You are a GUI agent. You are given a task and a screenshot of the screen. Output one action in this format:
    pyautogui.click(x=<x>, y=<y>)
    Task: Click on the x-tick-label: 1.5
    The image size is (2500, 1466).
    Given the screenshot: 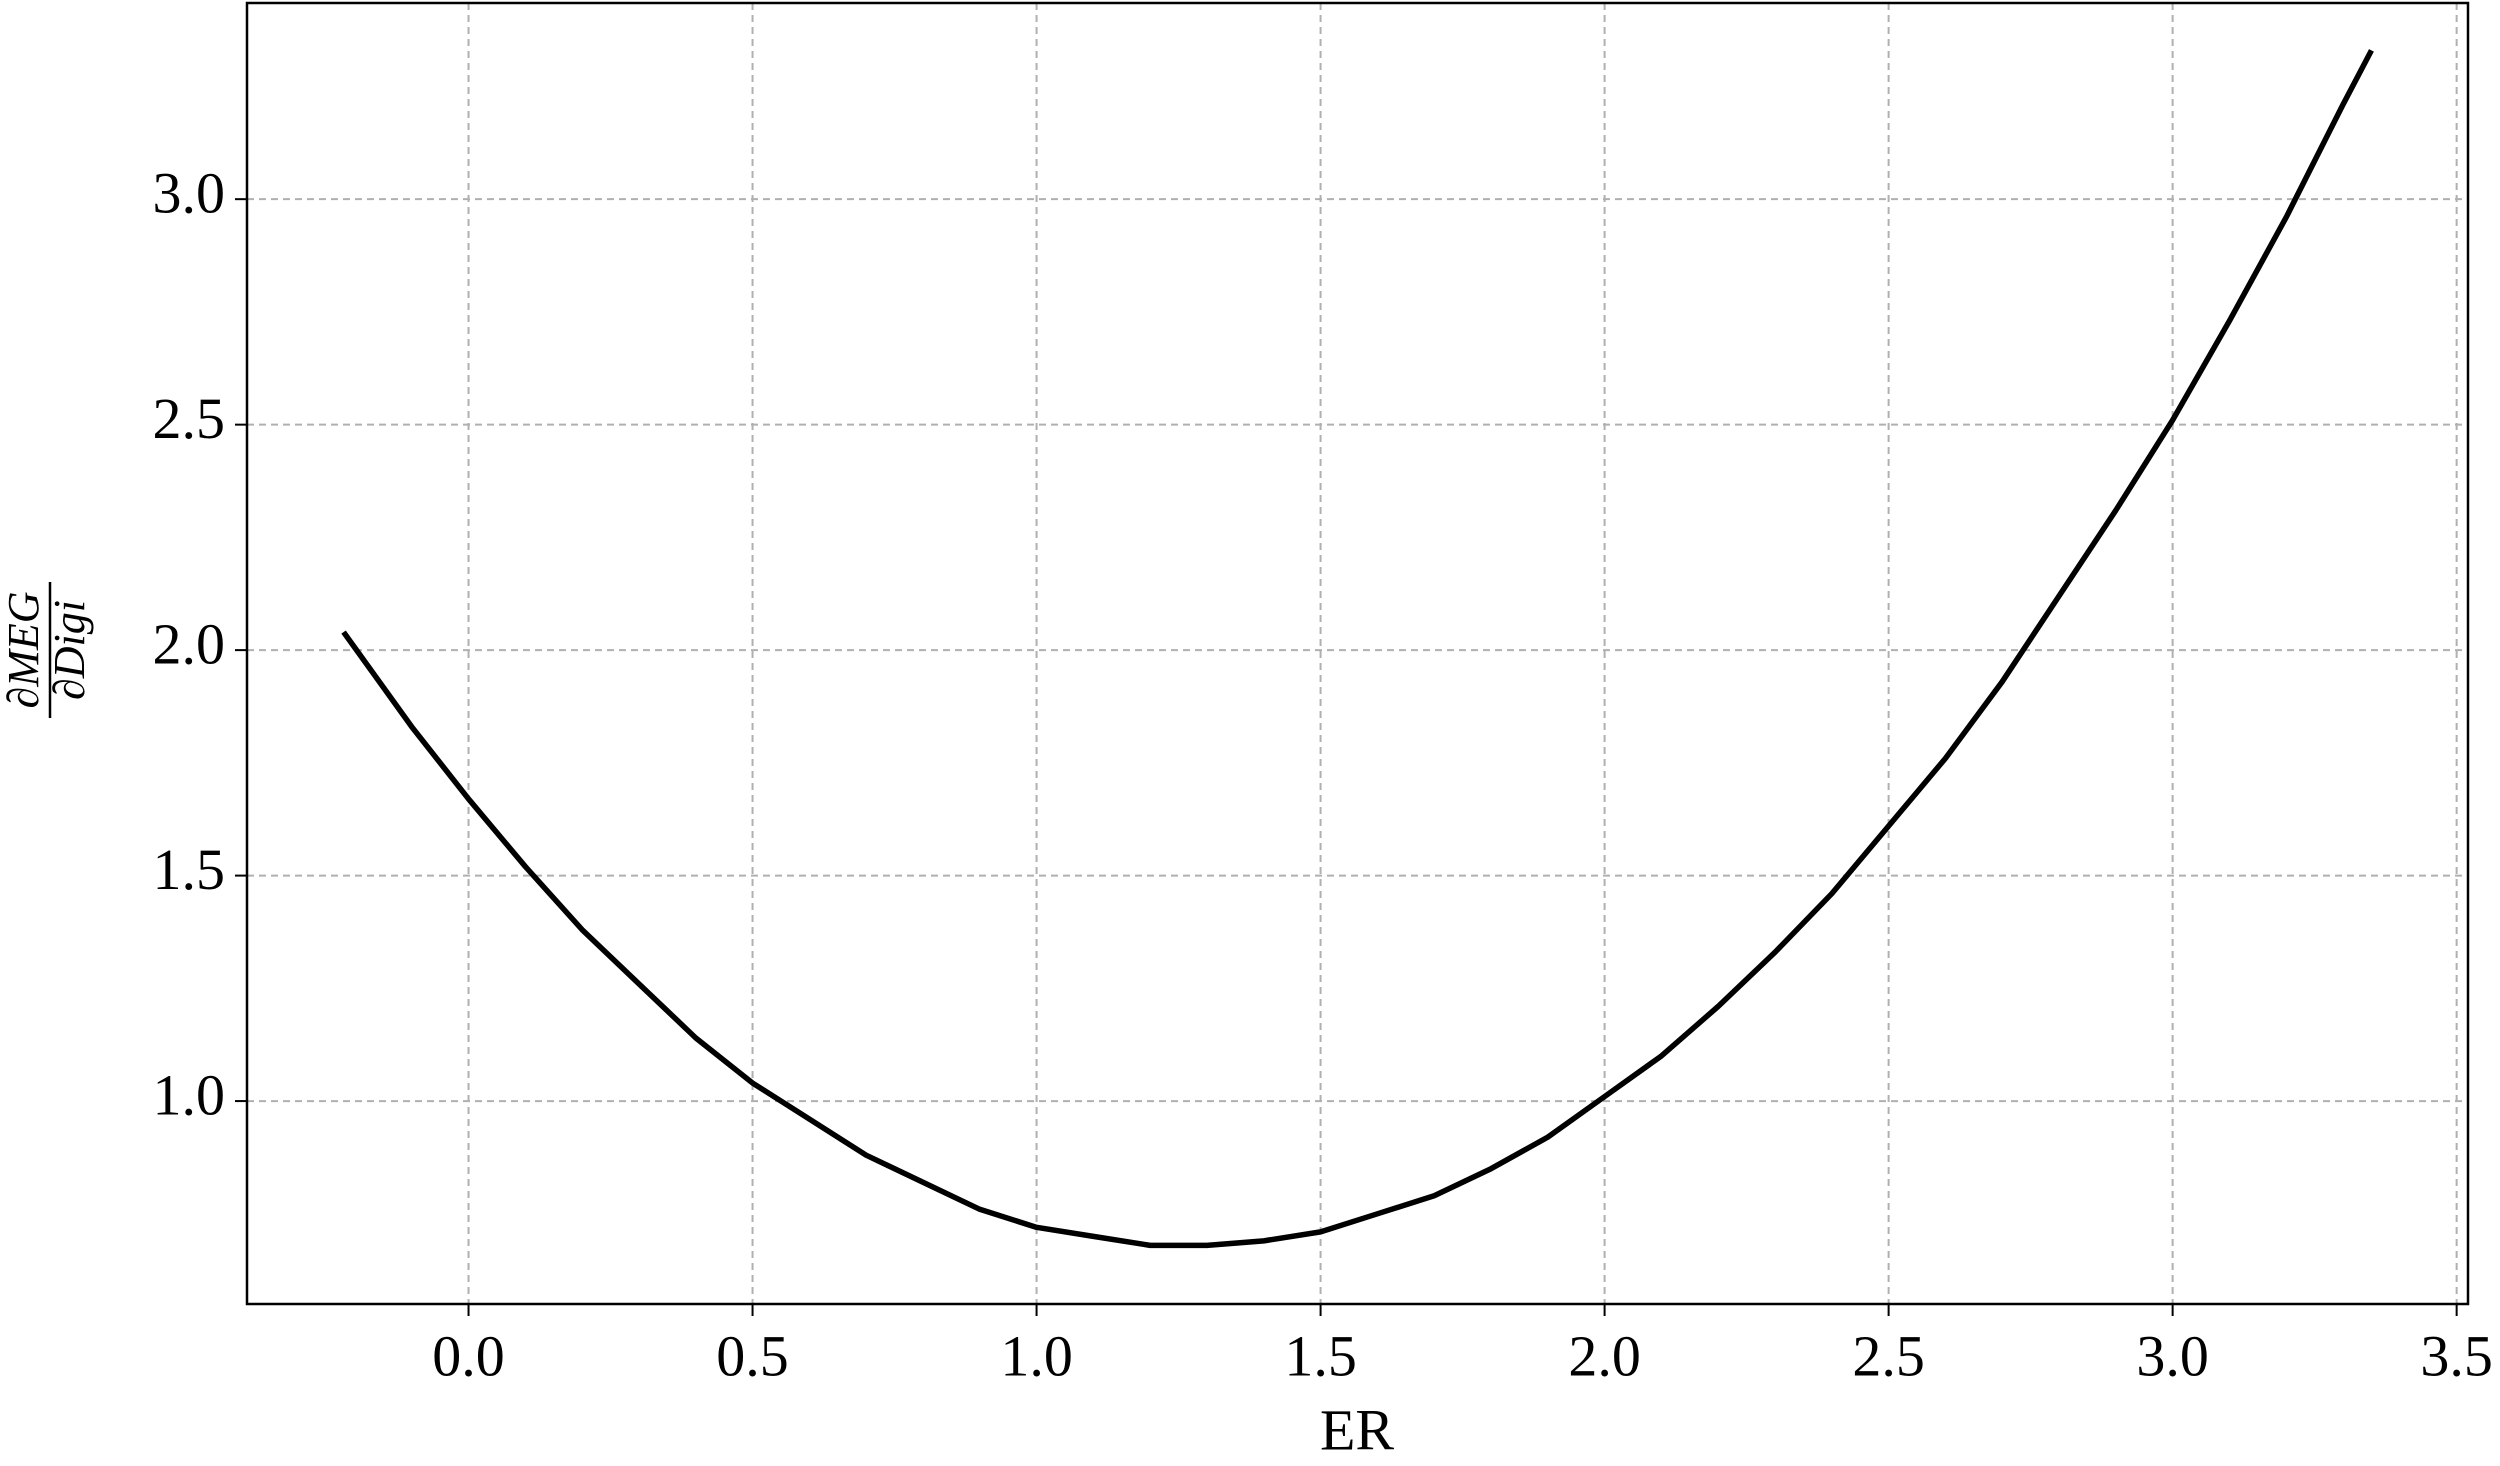 What is the action you would take?
    pyautogui.click(x=1320, y=1355)
    